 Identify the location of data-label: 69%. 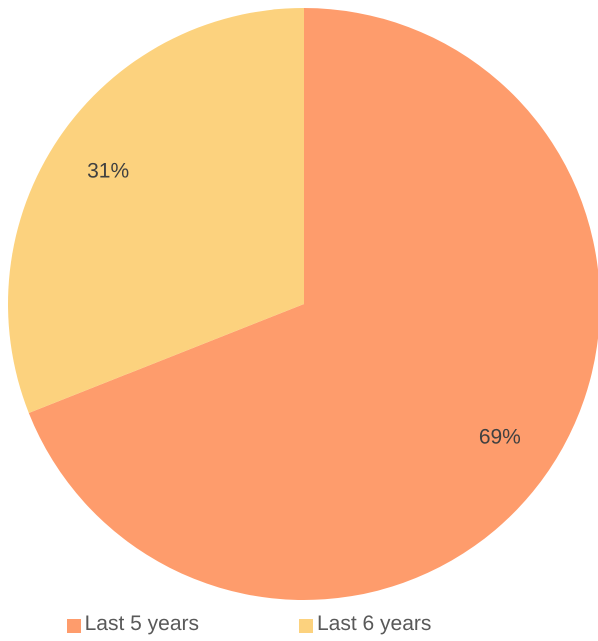
(499, 437).